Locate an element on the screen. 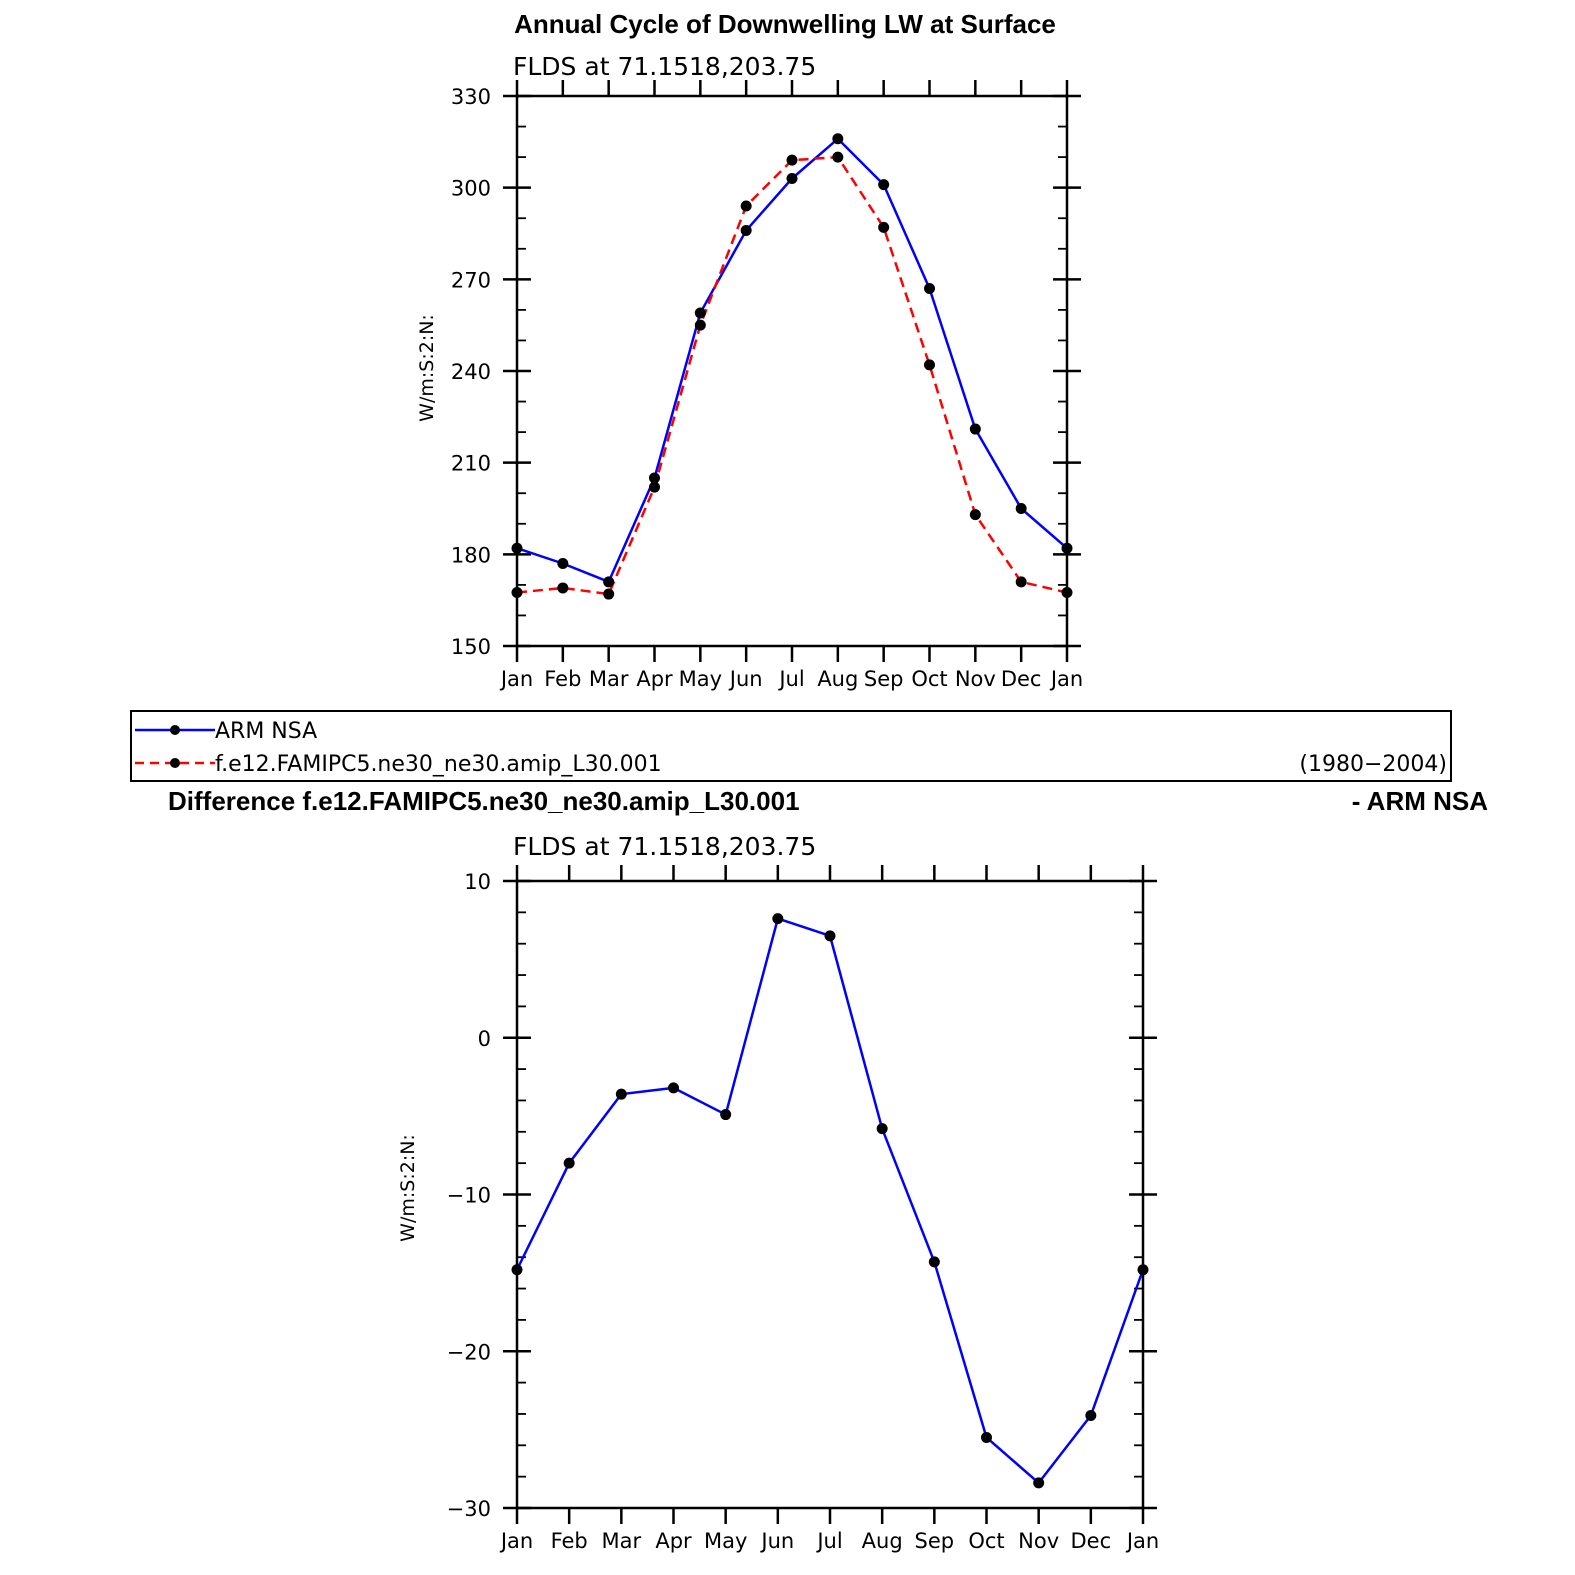 This screenshot has width=1575, height=1575. legend-model-label: f.e12.FAMIPC5.ne30_ne30.amip_L30.001 is located at coordinates (438, 764).